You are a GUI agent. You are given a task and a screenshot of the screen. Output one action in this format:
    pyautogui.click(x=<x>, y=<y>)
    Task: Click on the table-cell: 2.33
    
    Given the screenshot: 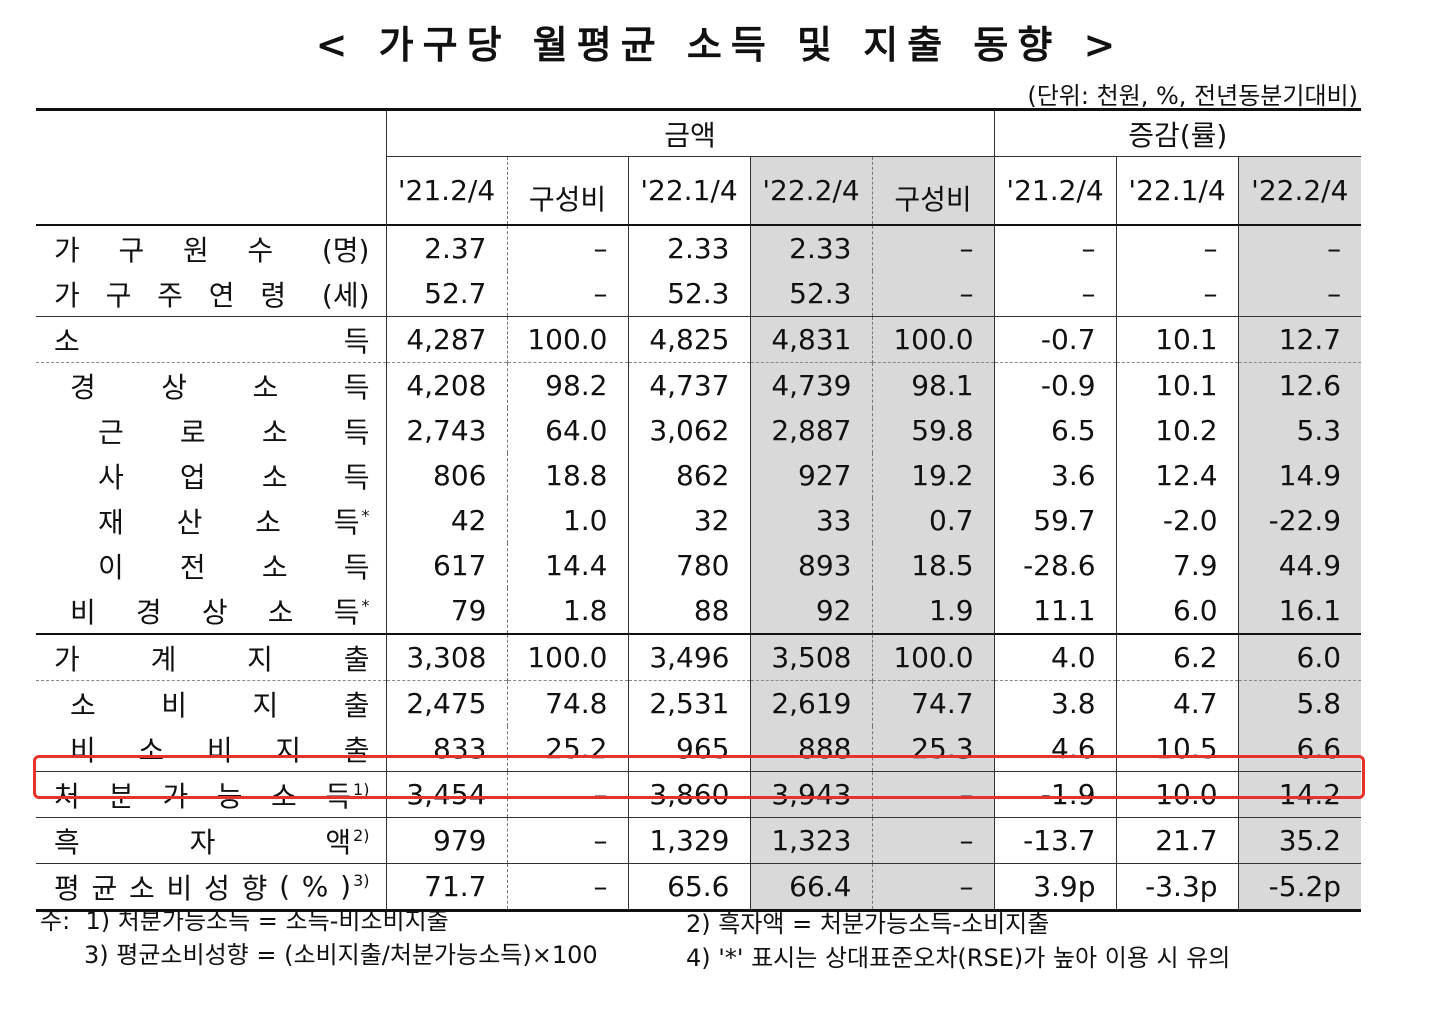 What is the action you would take?
    pyautogui.click(x=688, y=248)
    